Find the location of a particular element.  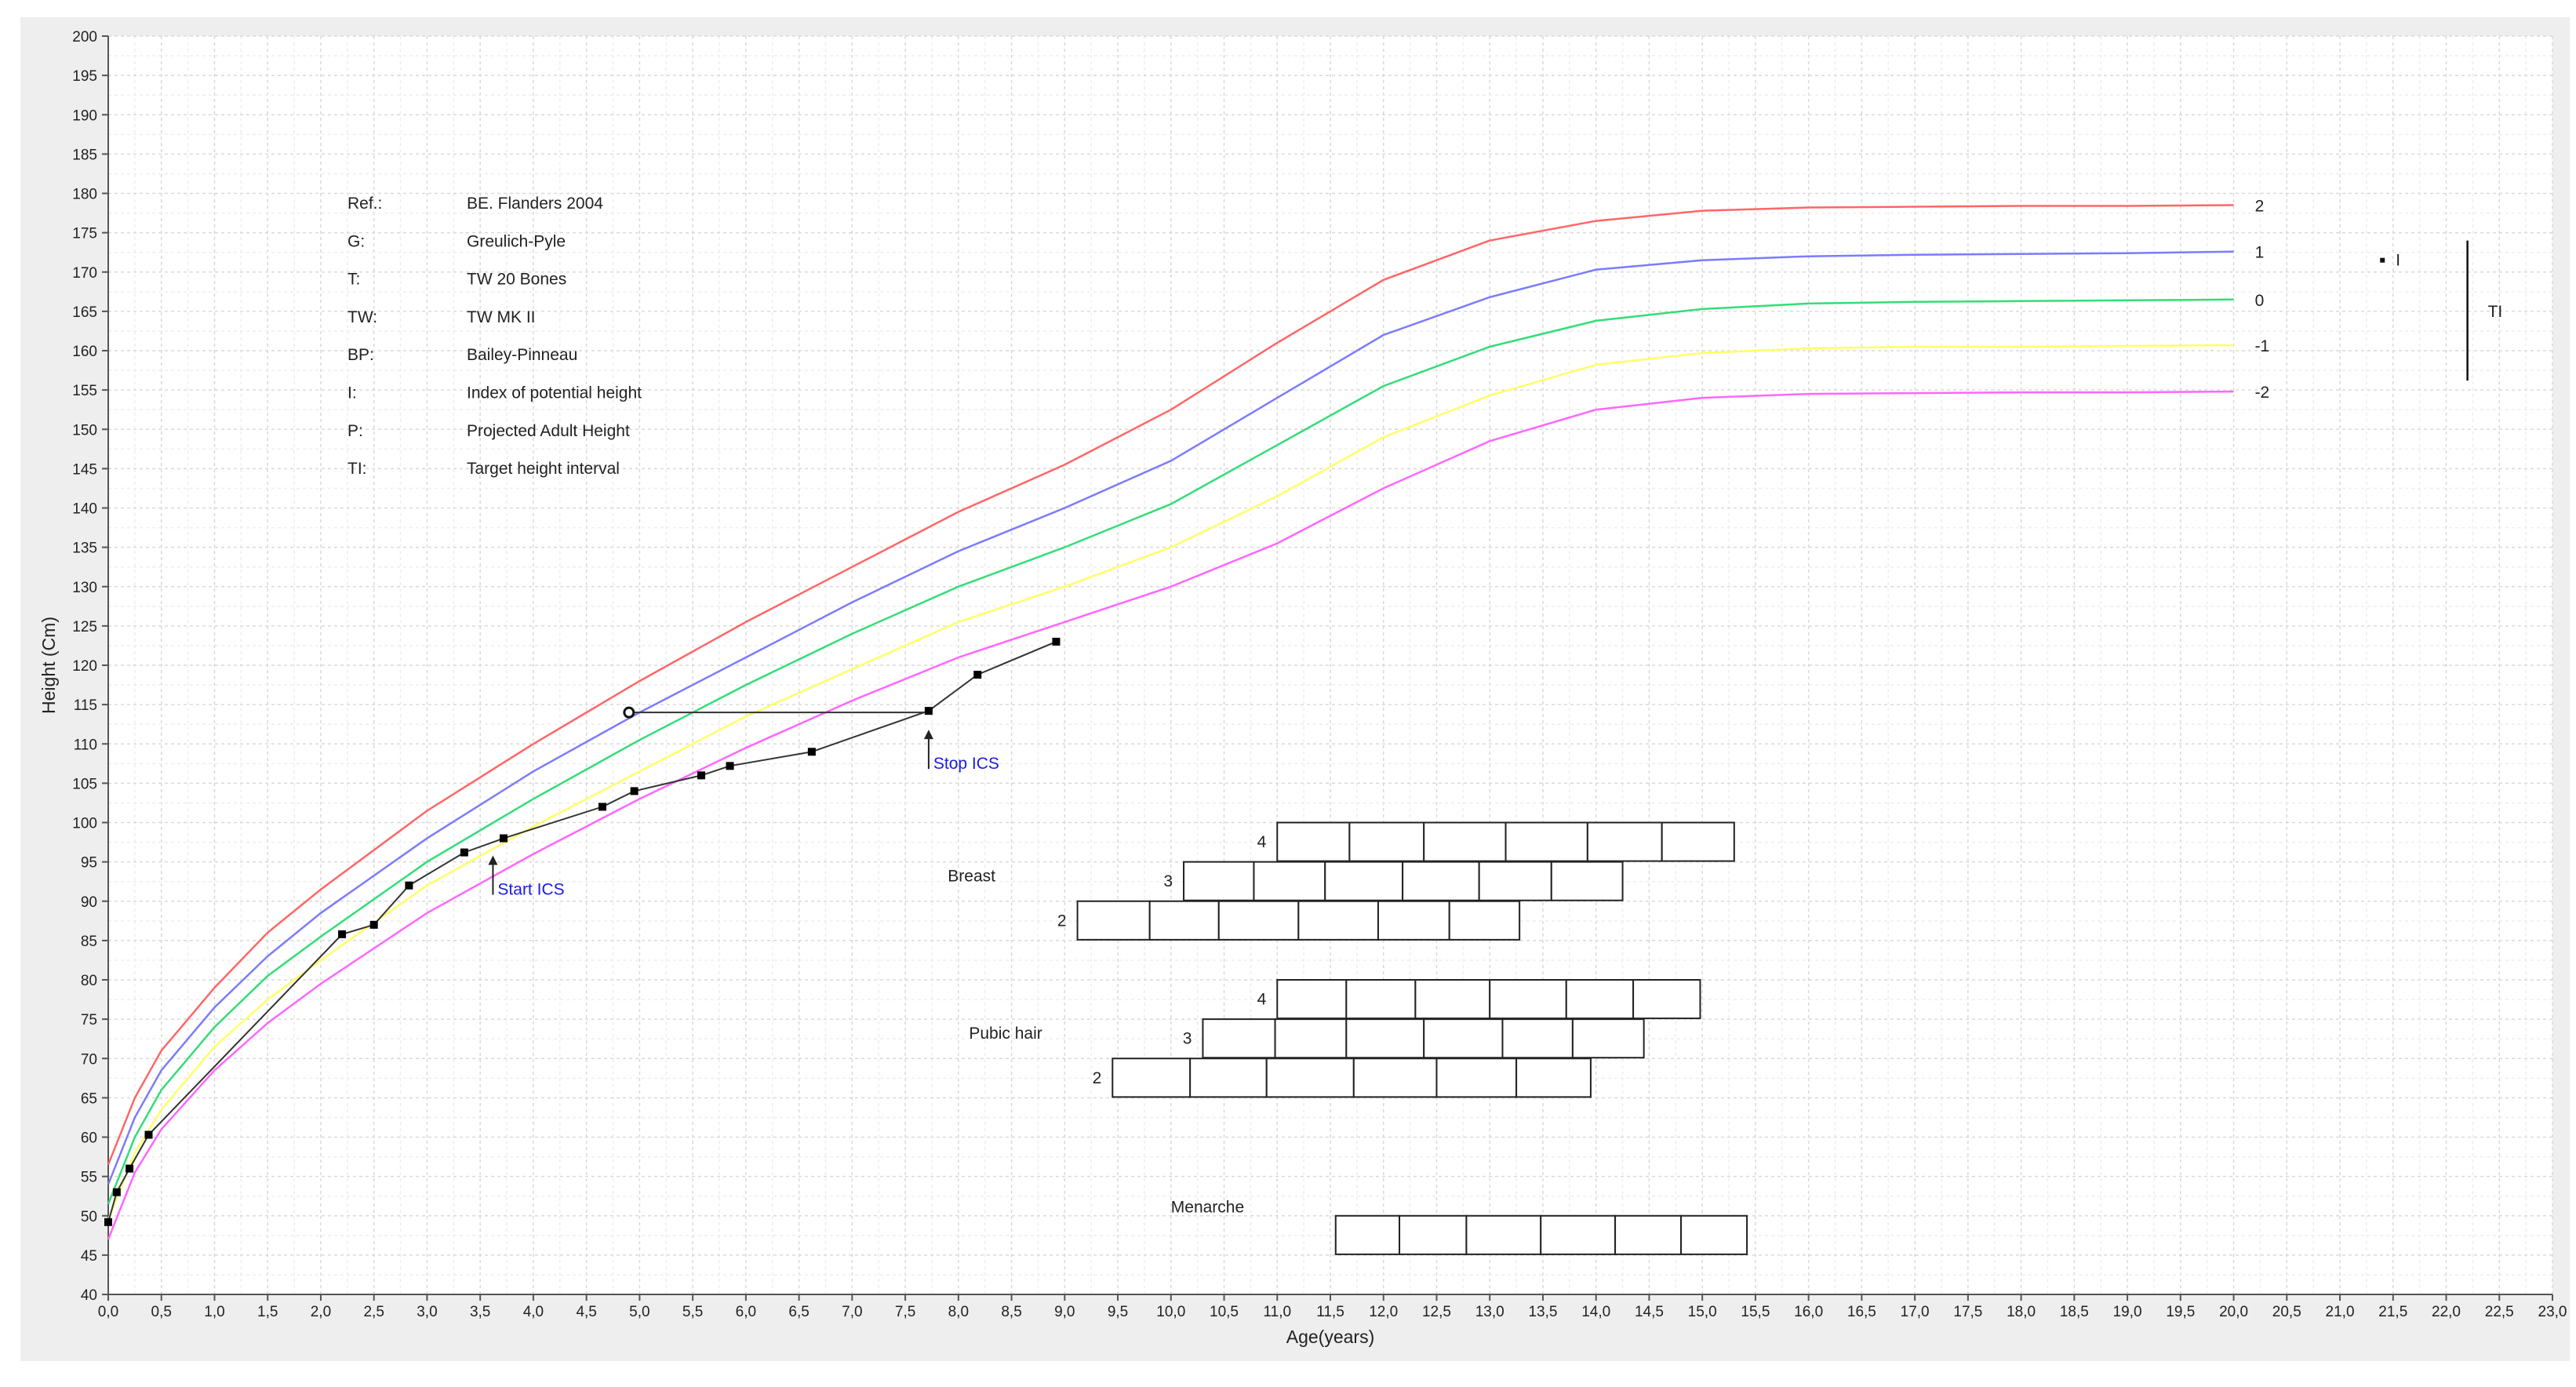

y-tick-label: 155 is located at coordinates (84, 391).